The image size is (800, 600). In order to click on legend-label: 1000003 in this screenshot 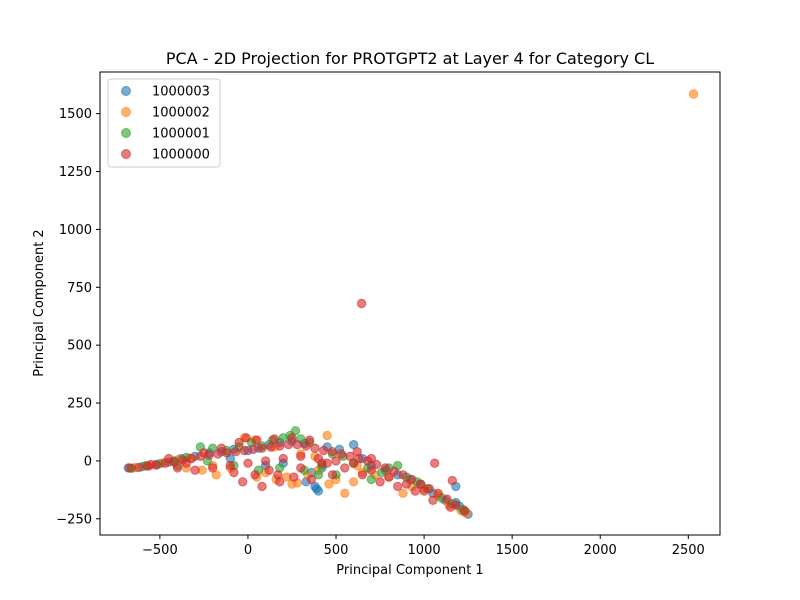, I will do `click(181, 92)`.